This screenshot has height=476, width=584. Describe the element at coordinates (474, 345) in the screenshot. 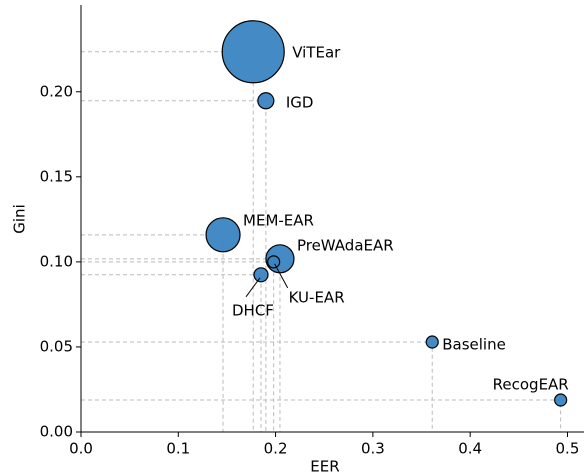

I see `point-label: Baseline` at that location.